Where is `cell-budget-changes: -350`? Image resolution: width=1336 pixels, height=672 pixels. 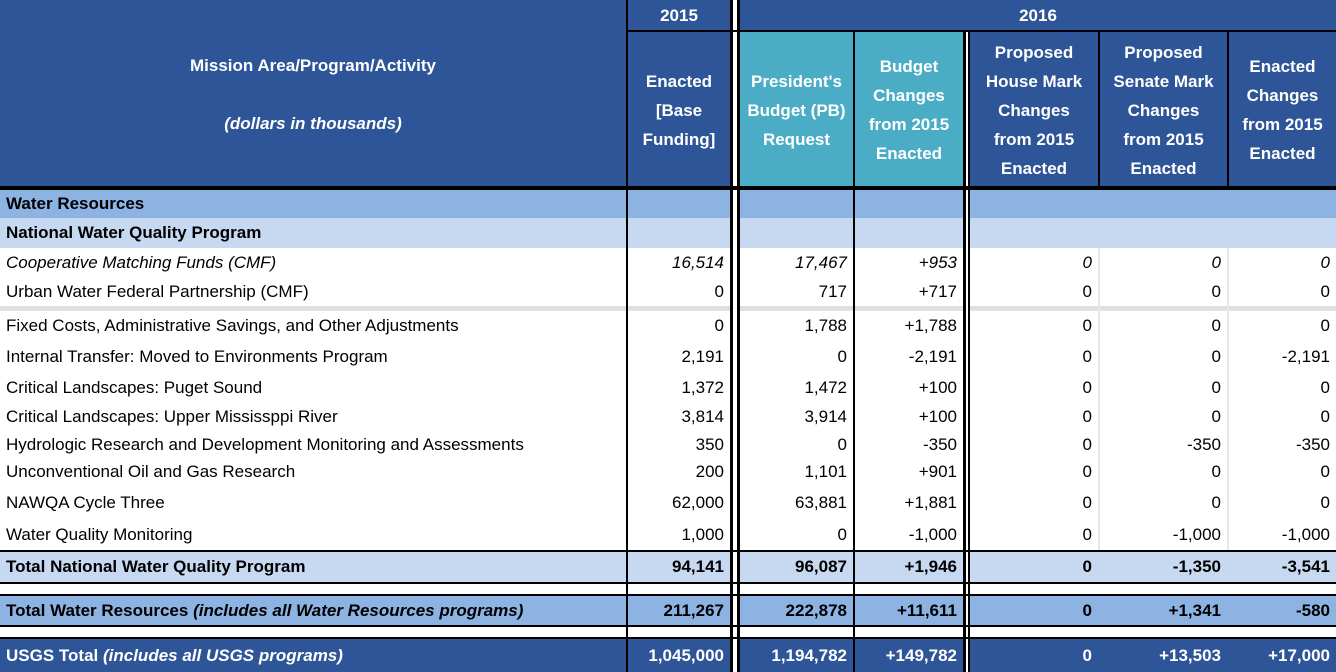
cell-budget-changes: -350 is located at coordinates (939, 444).